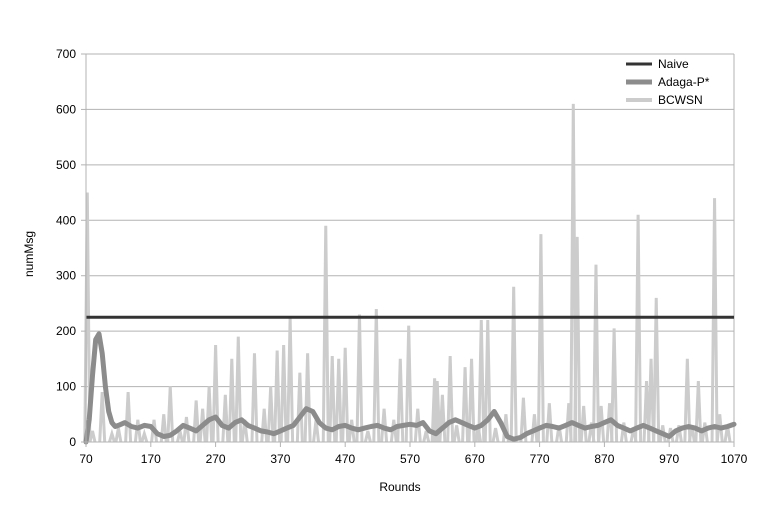  I want to click on legend-label: Adaga-P*, so click(684, 82).